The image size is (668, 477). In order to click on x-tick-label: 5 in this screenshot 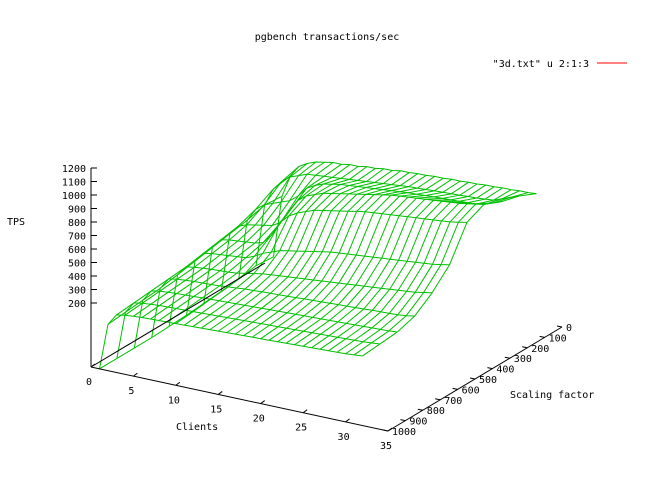, I will do `click(131, 391)`.